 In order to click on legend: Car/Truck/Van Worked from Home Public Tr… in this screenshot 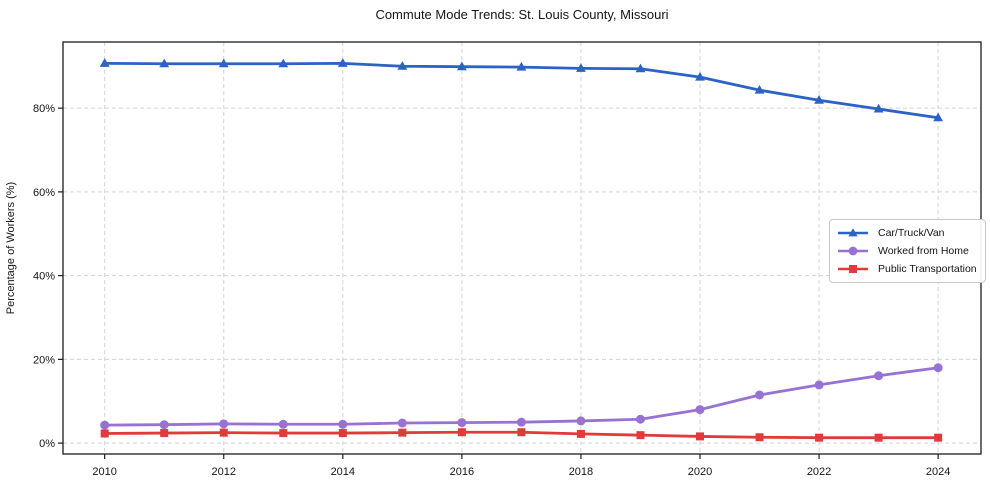, I will do `click(907, 251)`.